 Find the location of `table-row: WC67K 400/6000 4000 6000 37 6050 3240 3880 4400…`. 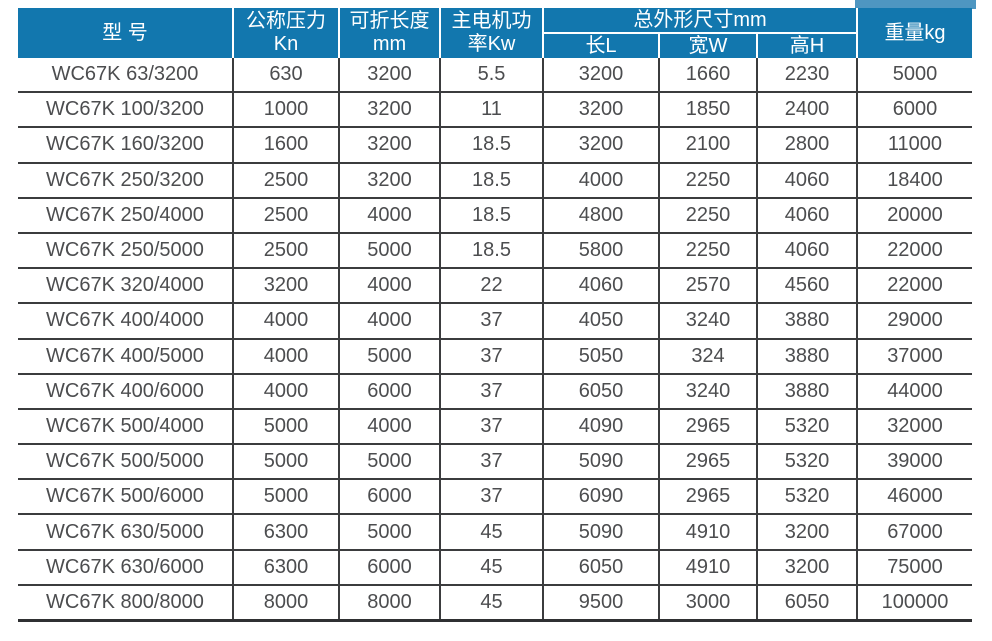

table-row: WC67K 400/6000 4000 6000 37 6050 3240 3880 4400… is located at coordinates (495, 391).